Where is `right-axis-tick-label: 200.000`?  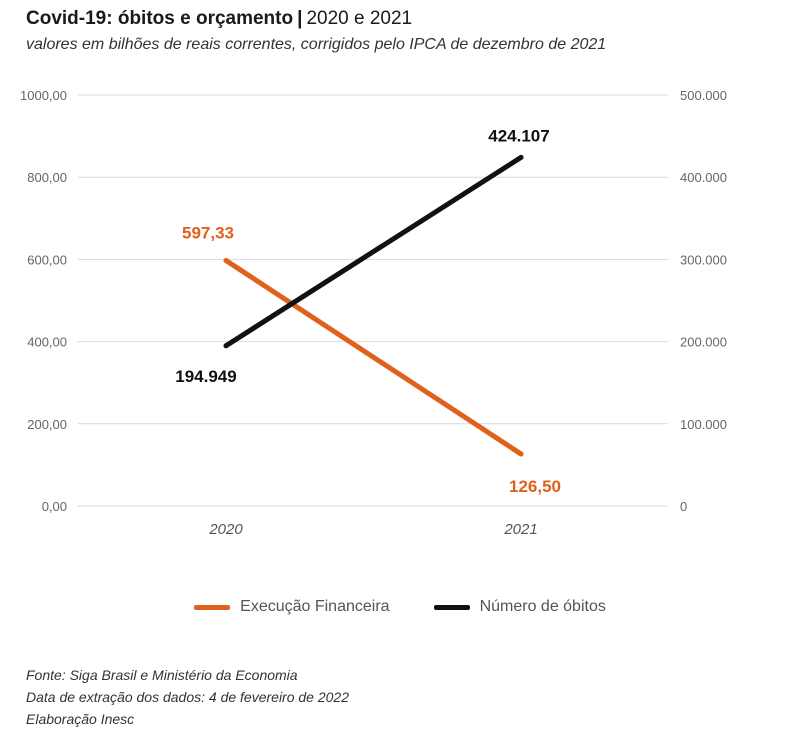
right-axis-tick-label: 200.000 is located at coordinates (703, 342).